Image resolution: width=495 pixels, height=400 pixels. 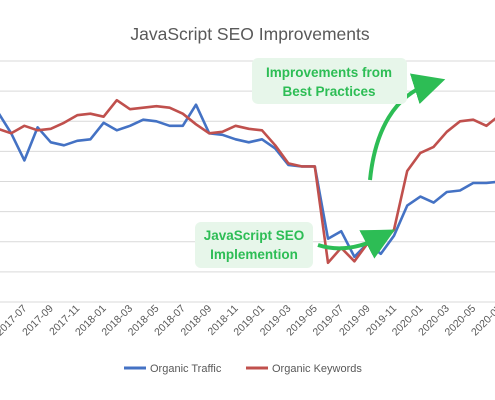 I want to click on annotation-implementation-box, so click(x=254, y=245).